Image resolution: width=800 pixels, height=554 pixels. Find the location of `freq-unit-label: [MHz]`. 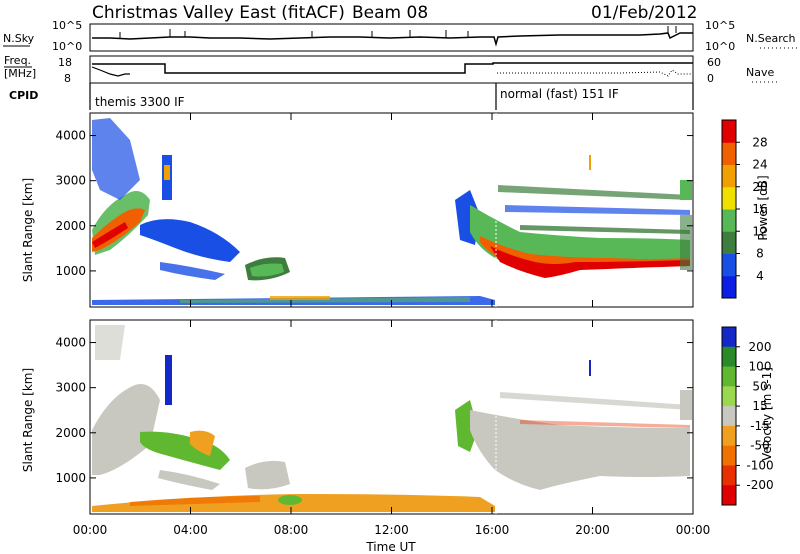

freq-unit-label: [MHz] is located at coordinates (20, 73).